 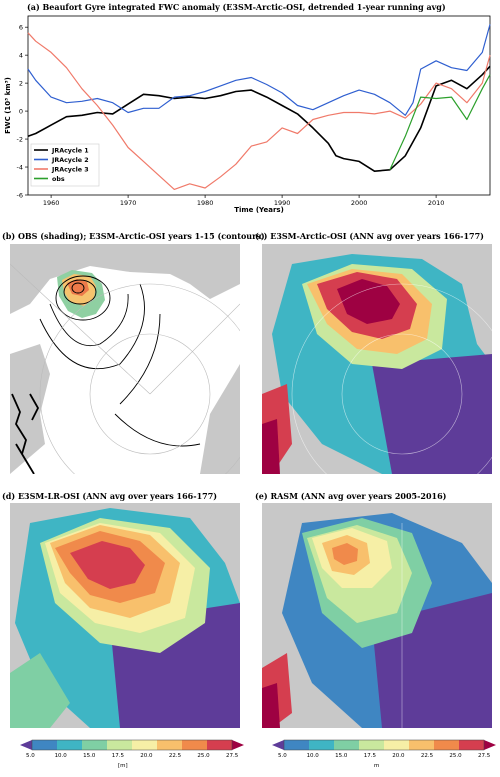 What do you see at coordinates (440, 122) in the screenshot?
I see `series-line-obs` at bounding box center [440, 122].